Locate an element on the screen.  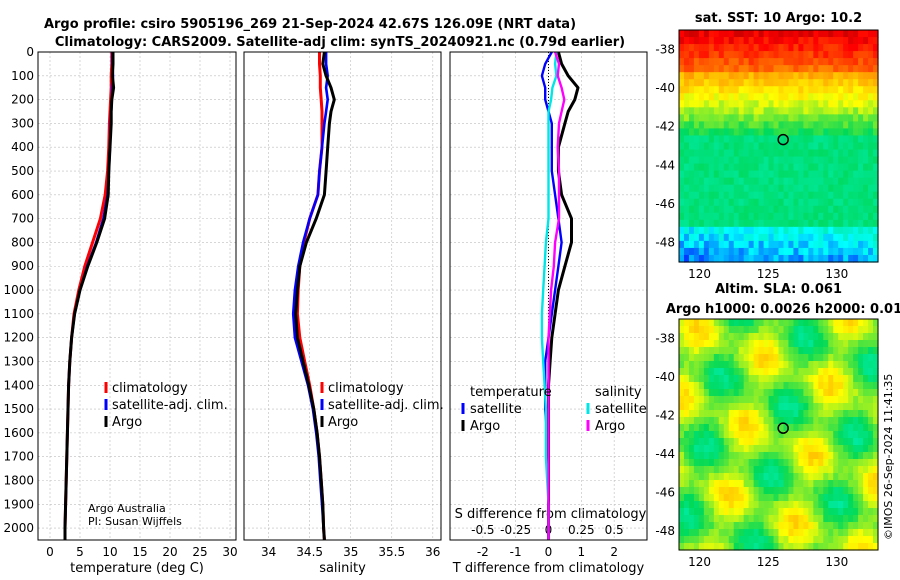
y-tick-label: 1200 is located at coordinates (18, 338).